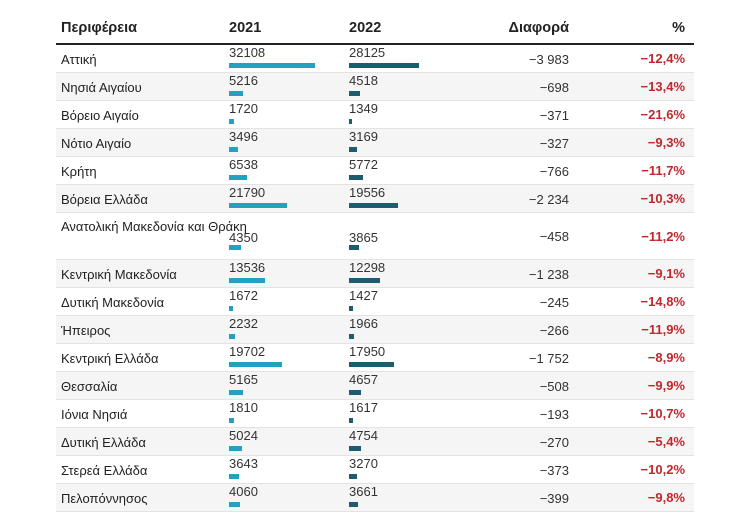 This screenshot has width=747, height=525. What do you see at coordinates (79, 171) in the screenshot?
I see `region-name: Κρήτη` at bounding box center [79, 171].